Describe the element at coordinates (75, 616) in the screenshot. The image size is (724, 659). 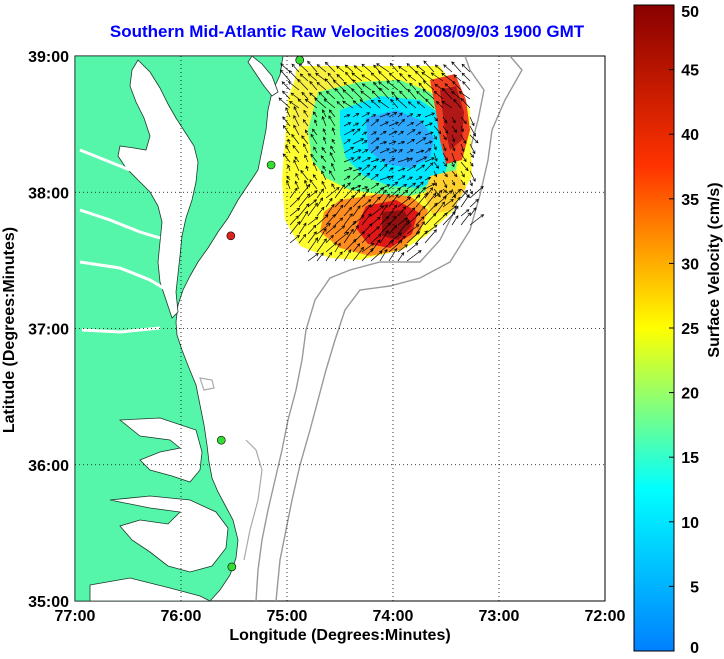
I see `x-tick-label: 77:00` at that location.